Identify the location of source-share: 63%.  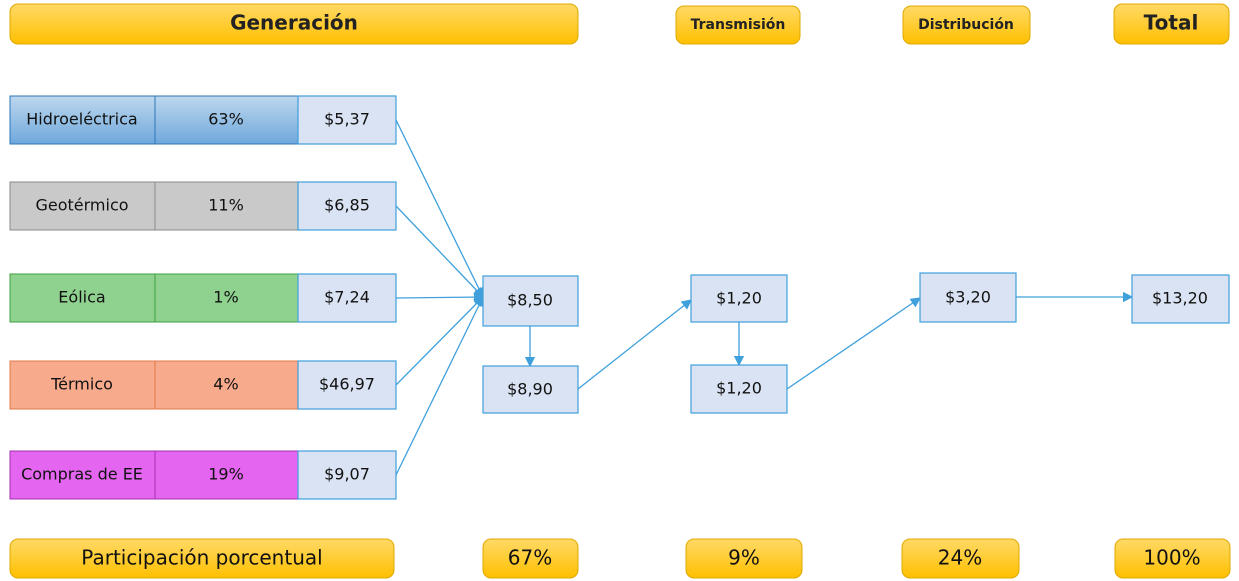
(226, 119).